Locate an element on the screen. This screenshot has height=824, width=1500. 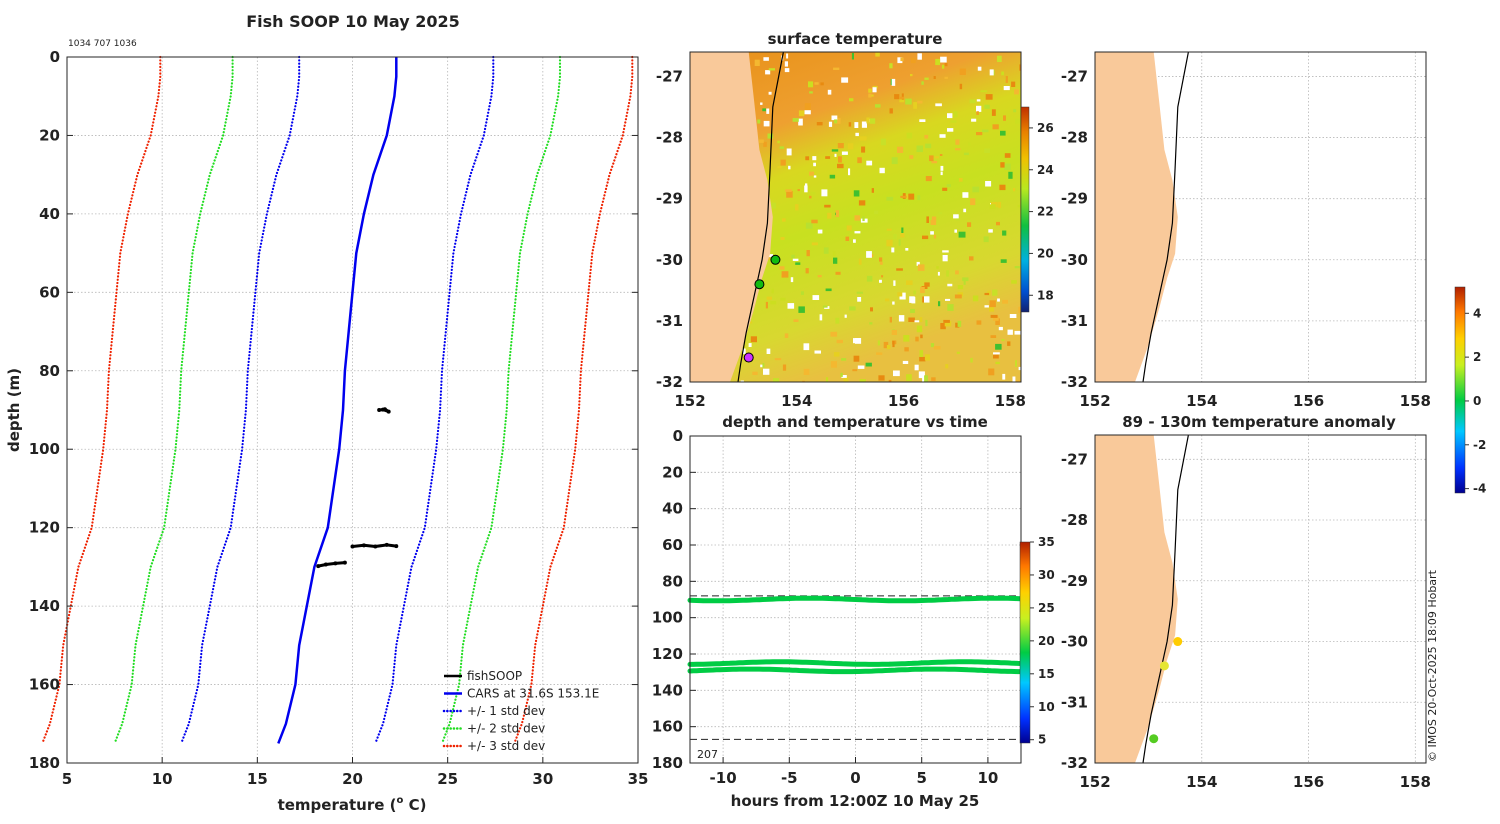
tick-label-y: -32 is located at coordinates (1074, 763).